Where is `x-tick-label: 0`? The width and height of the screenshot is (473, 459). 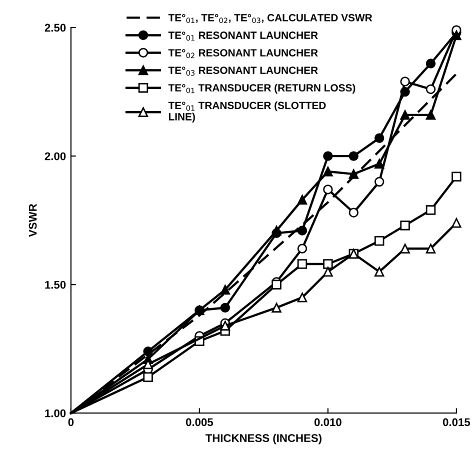
x-tick-label: 0 is located at coordinates (71, 422).